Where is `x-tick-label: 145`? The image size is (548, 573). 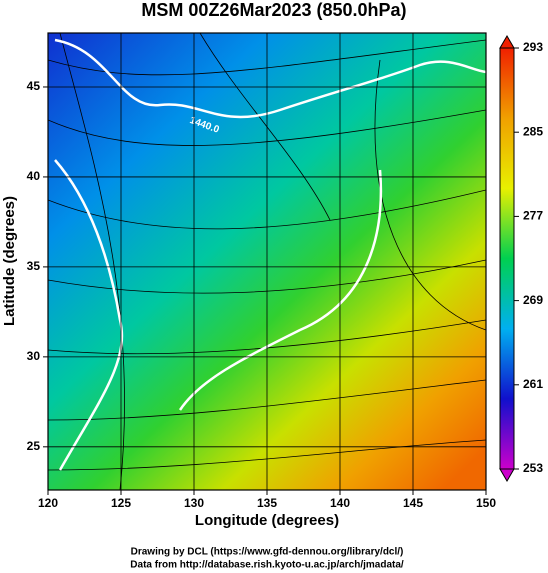 x-tick-label: 145 is located at coordinates (413, 503).